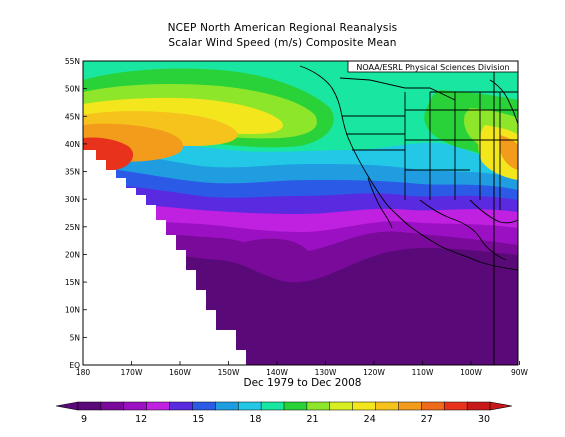 This screenshot has width=565, height=437. Describe the element at coordinates (520, 372) in the screenshot. I see `lon-tick-label: 90W` at that location.